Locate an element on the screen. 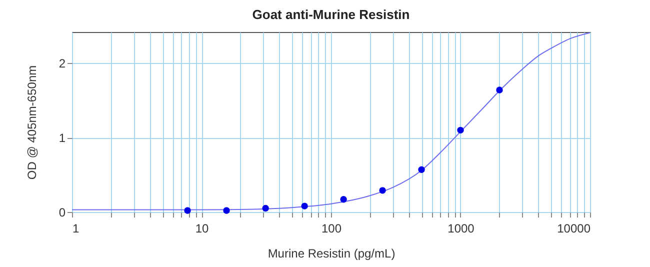 Image resolution: width=650 pixels, height=267 pixels. x-tick-label: 10000 is located at coordinates (574, 229).